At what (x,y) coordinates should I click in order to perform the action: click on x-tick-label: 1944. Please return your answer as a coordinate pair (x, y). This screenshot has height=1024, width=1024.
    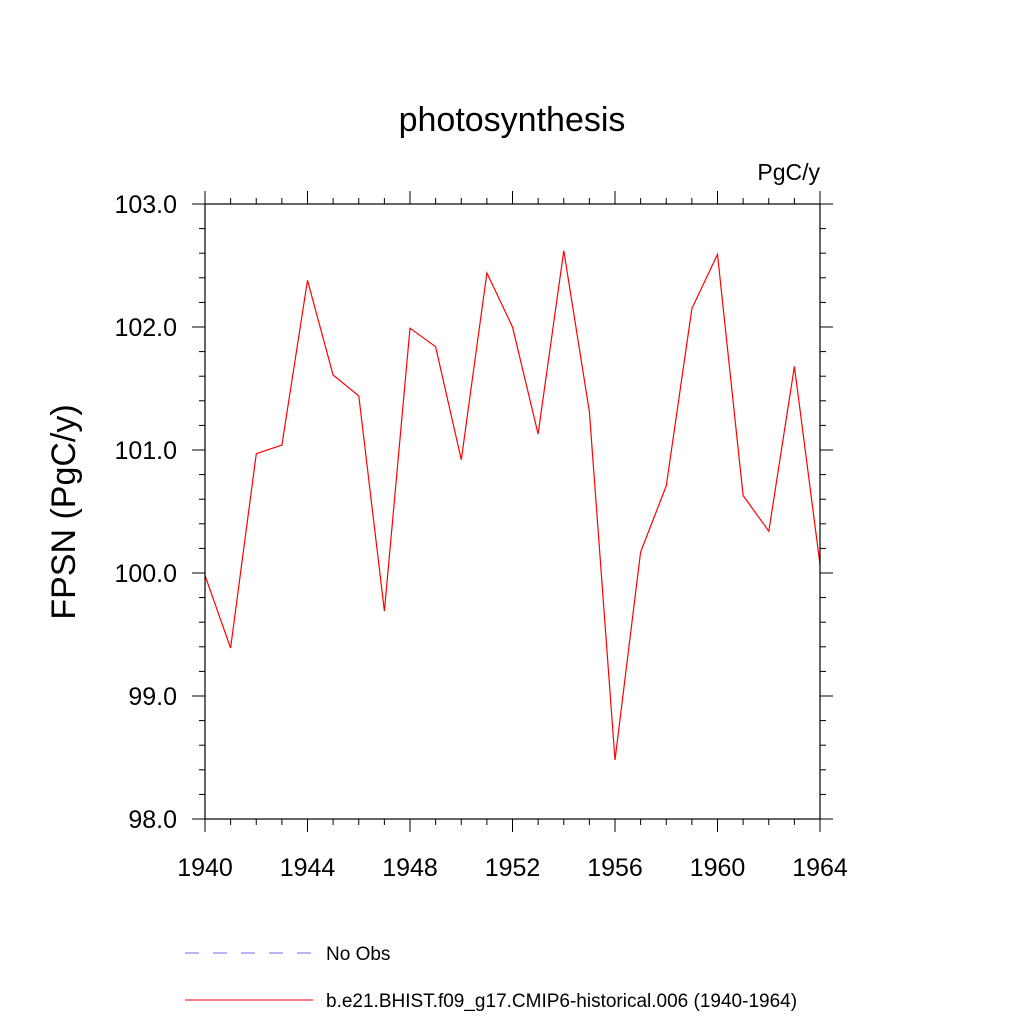
    Looking at the image, I should click on (308, 868).